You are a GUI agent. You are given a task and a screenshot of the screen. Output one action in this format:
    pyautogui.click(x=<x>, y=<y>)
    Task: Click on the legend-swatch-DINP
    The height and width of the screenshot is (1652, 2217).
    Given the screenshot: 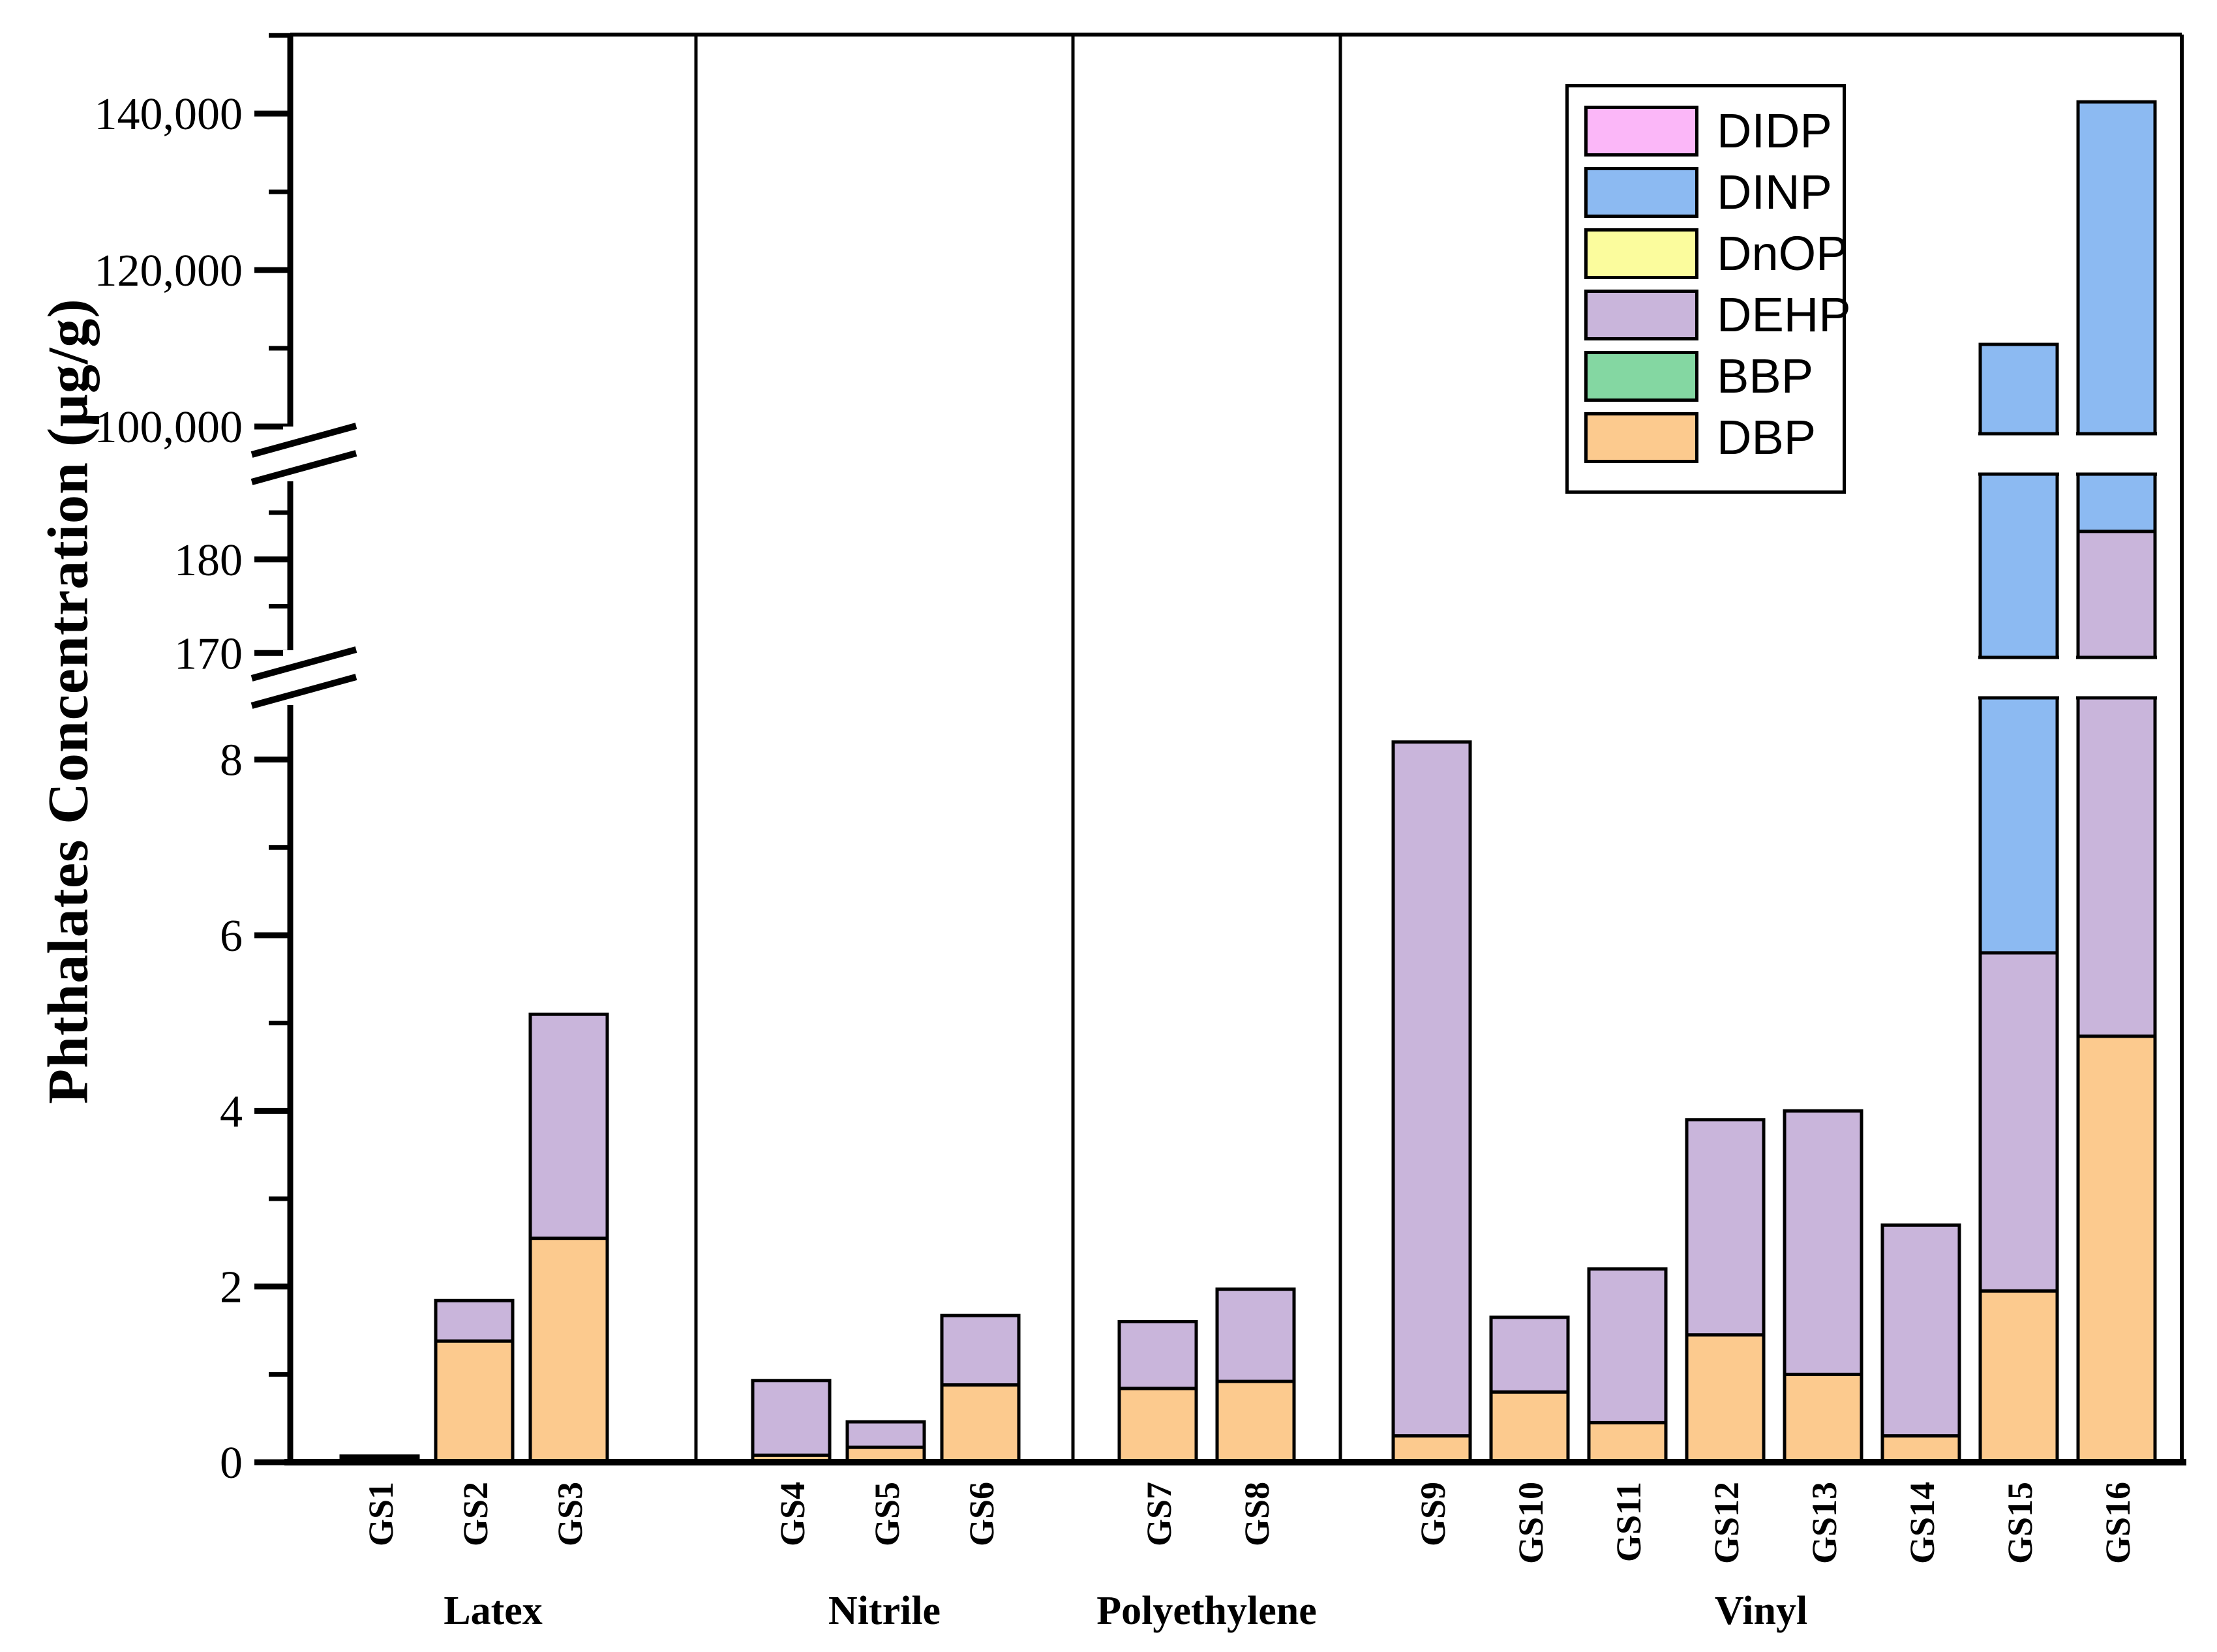 What is the action you would take?
    pyautogui.click(x=1641, y=192)
    